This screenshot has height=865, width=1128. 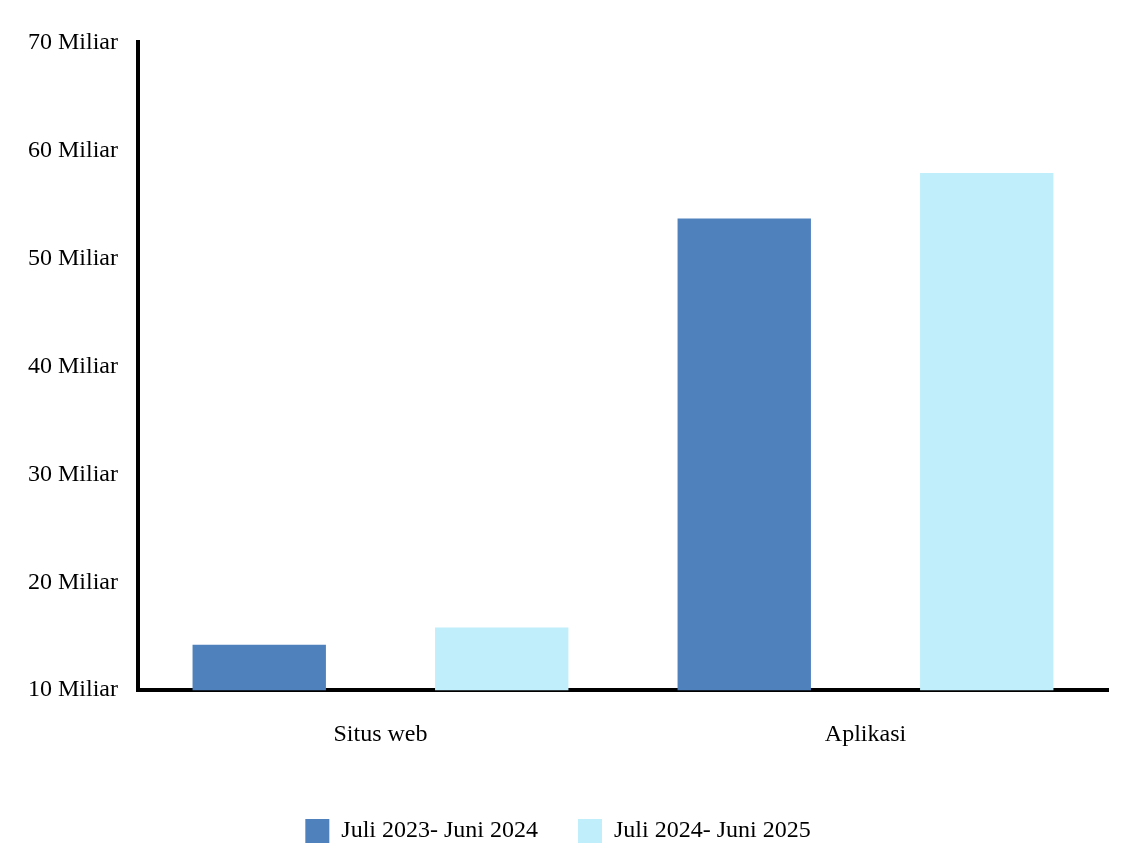 What do you see at coordinates (72, 472) in the screenshot?
I see `y-tick-label: 30 Miliar` at bounding box center [72, 472].